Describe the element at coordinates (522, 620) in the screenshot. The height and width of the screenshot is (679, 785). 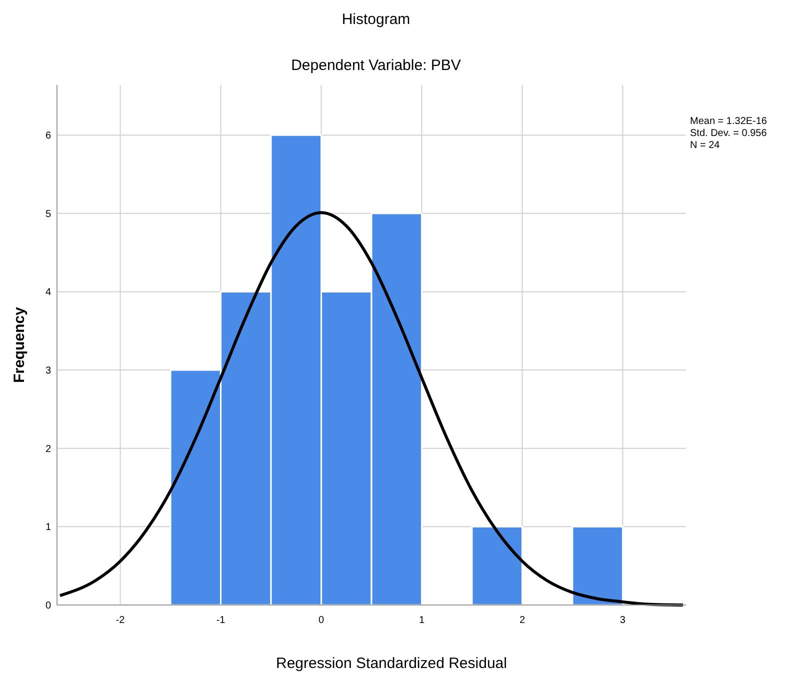
I see `x-tick-label: 2` at that location.